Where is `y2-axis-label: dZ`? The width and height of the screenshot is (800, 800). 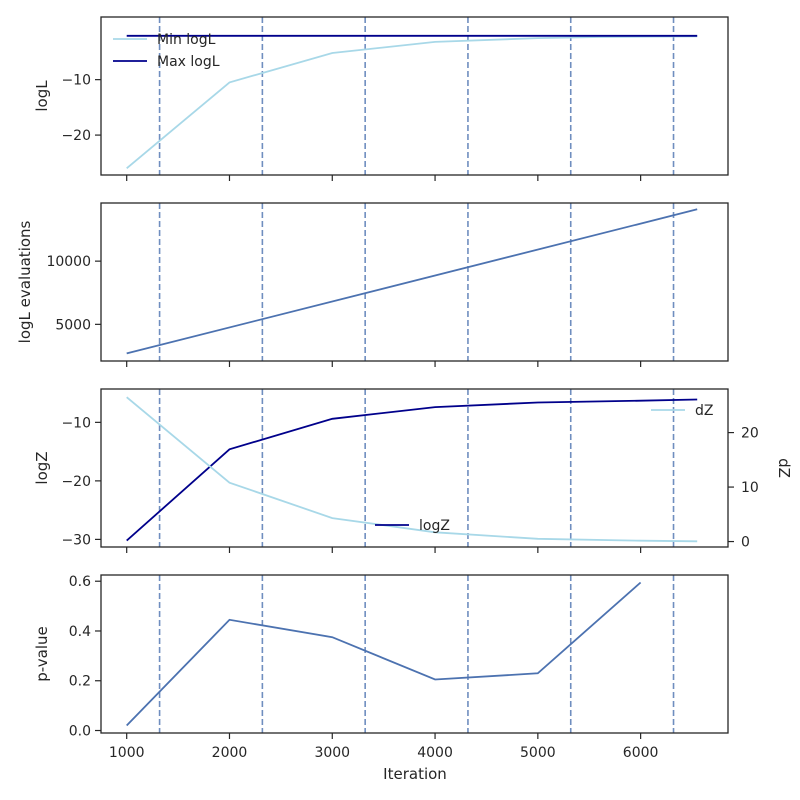
y2-axis-label: dZ is located at coordinates (784, 468).